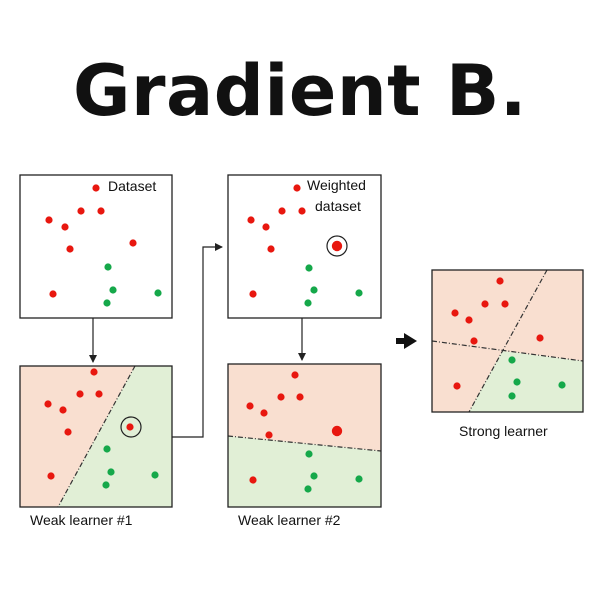  I want to click on weak-learner-2-panel: Weak learner #2, so click(304, 445).